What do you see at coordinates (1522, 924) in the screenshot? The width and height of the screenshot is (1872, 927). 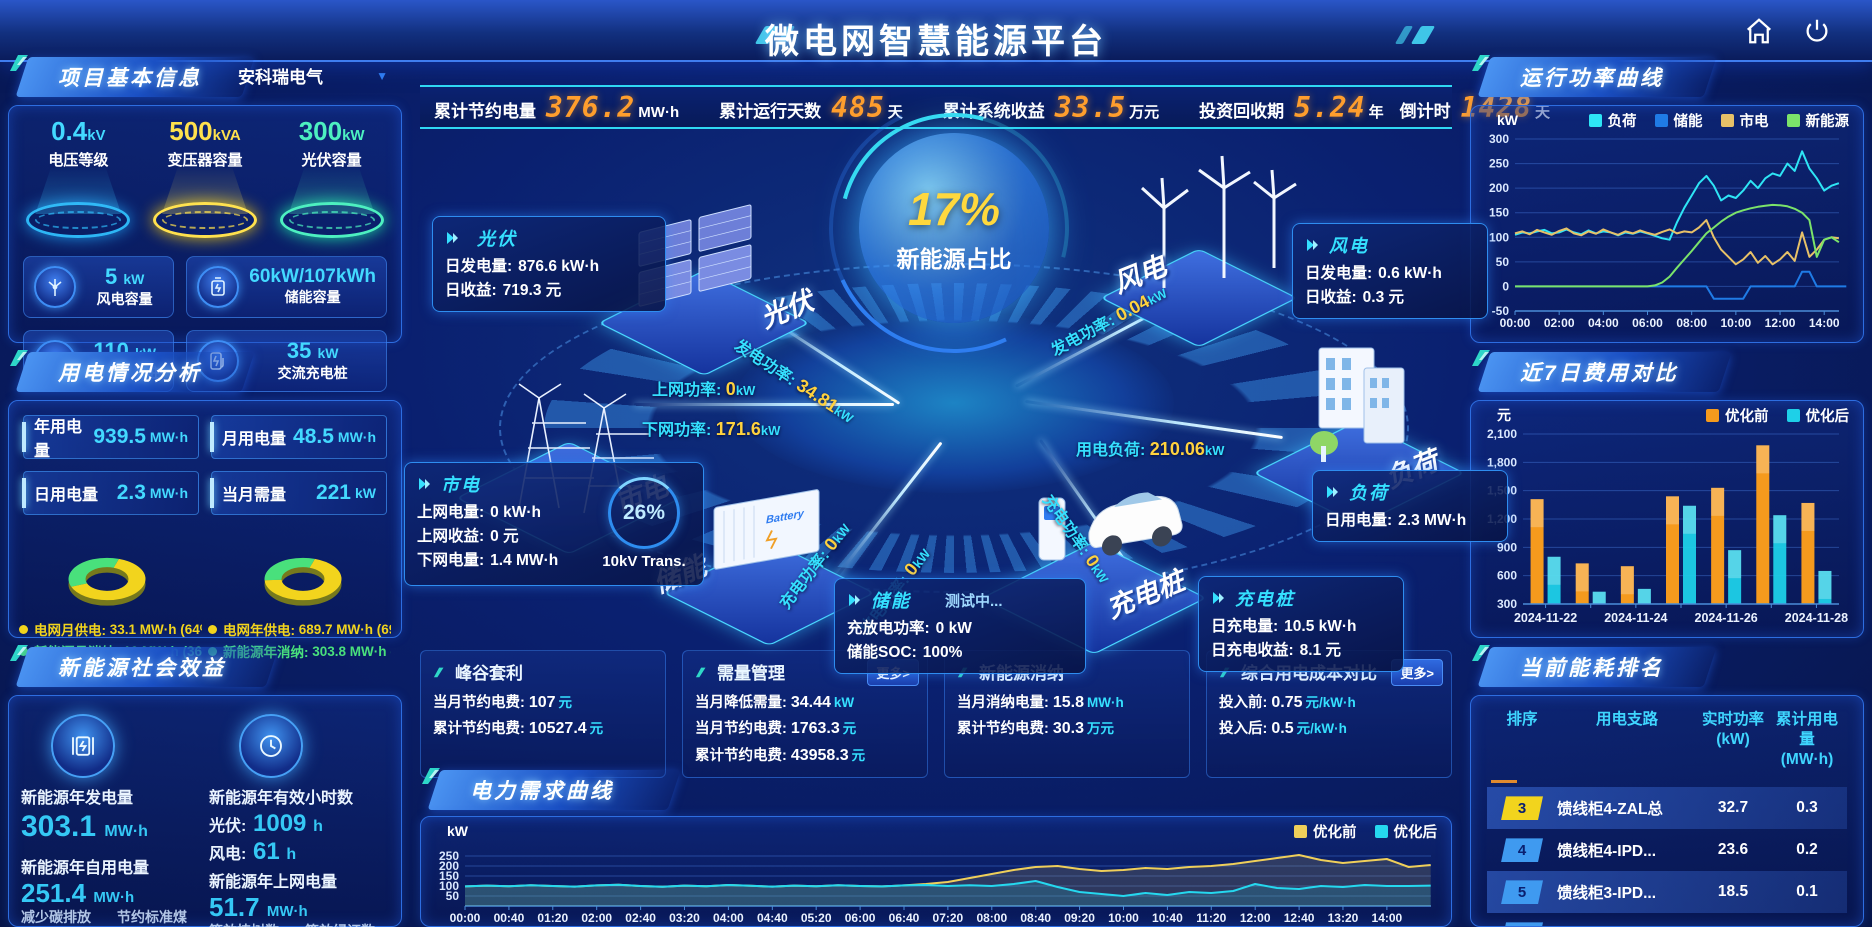 I see `rank-badge: 6` at bounding box center [1522, 924].